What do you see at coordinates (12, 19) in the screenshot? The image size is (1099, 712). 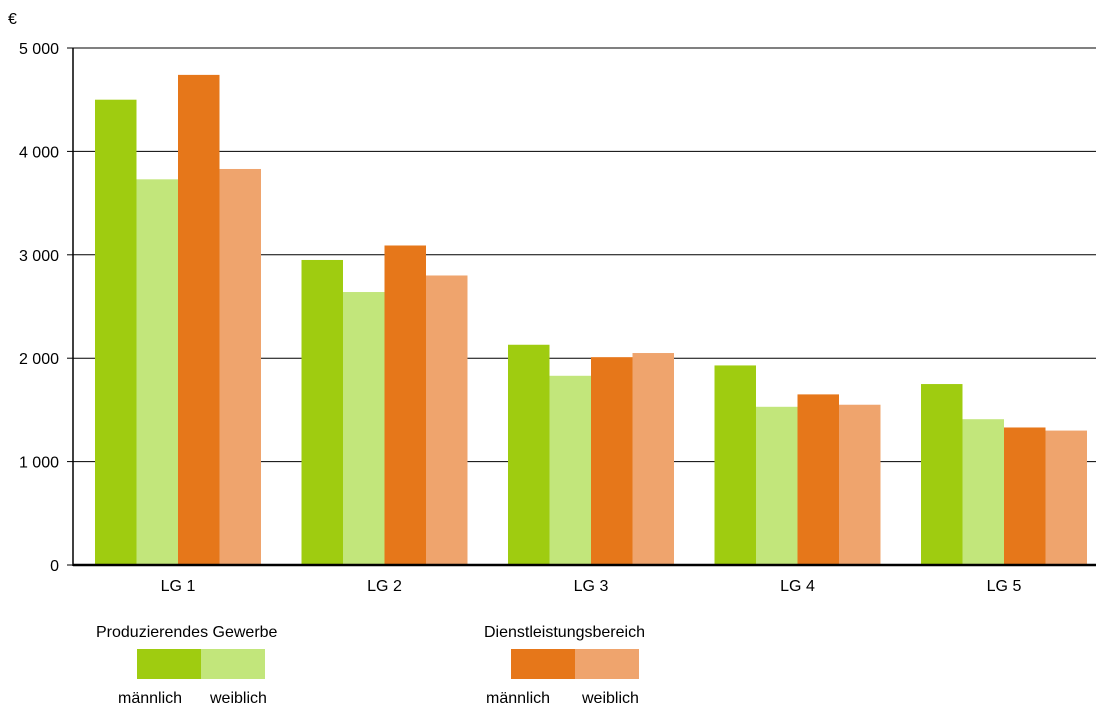 I see `y-unit-label: €` at bounding box center [12, 19].